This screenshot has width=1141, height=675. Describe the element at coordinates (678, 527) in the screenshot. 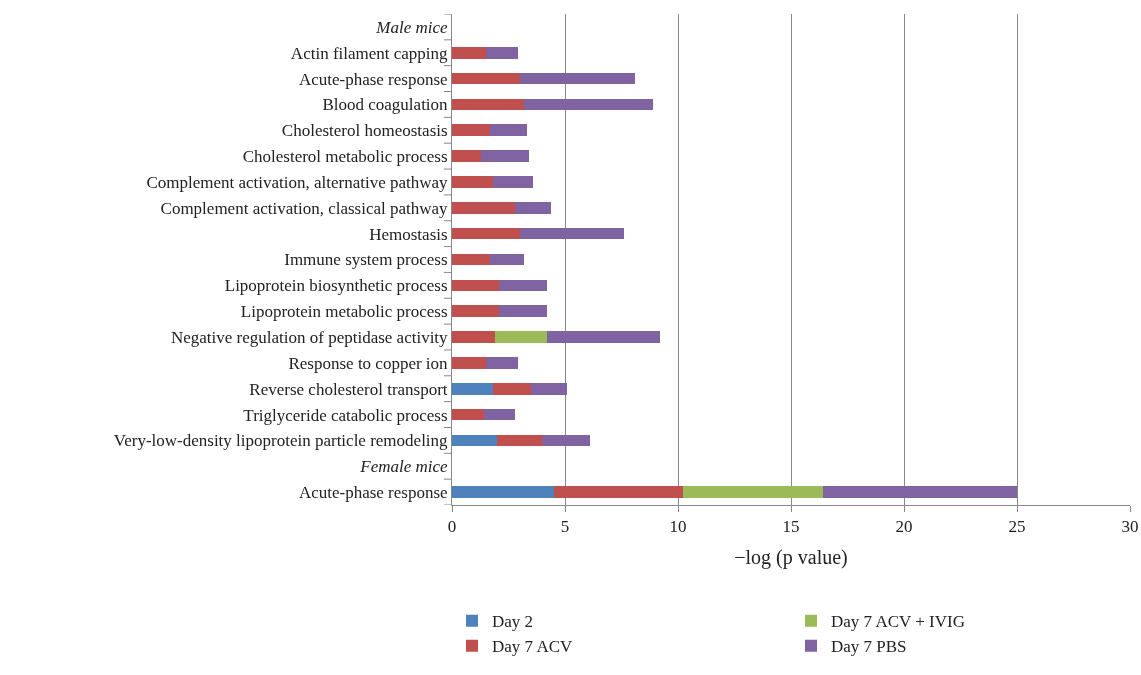

I see `x-tick-label: 10` at that location.